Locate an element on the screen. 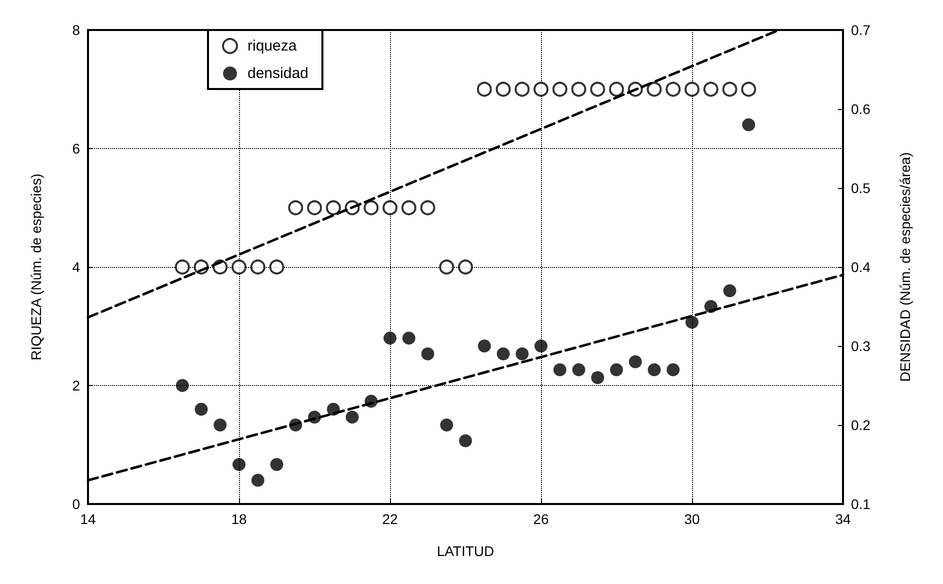 Image resolution: width=943 pixels, height=584 pixels. x-tick-label: 30 is located at coordinates (692, 519).